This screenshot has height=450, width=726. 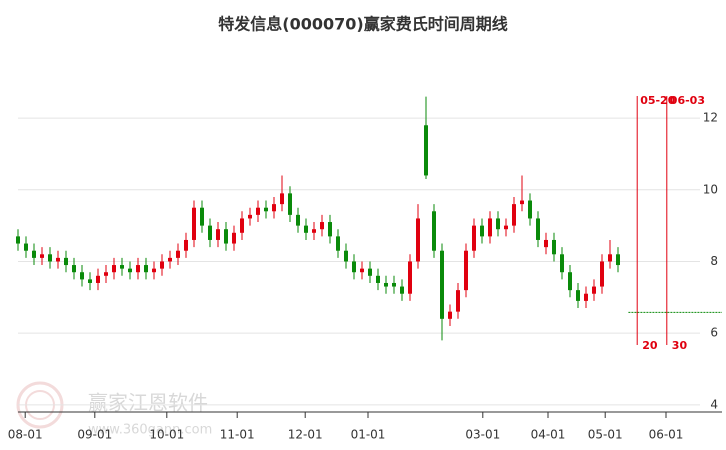 I want to click on x-tick-label: 05-01, so click(x=605, y=435).